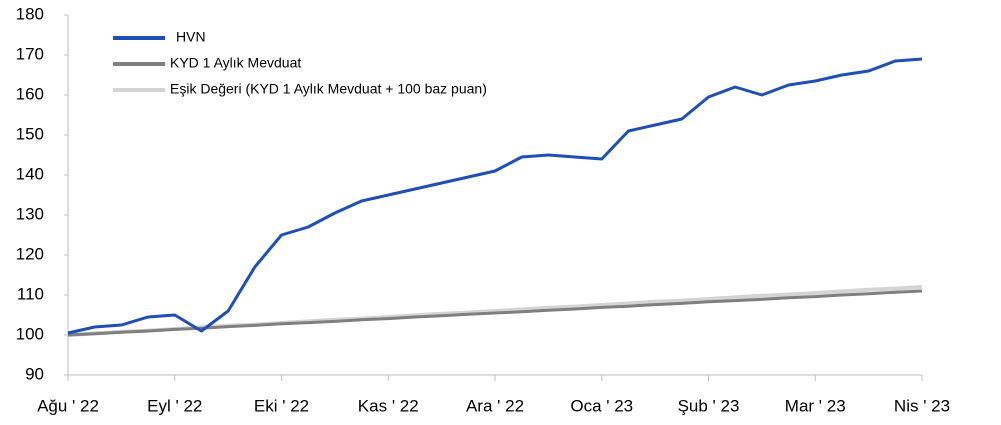  Describe the element at coordinates (601, 405) in the screenshot. I see `x-tick-label: Oca ' 23` at that location.